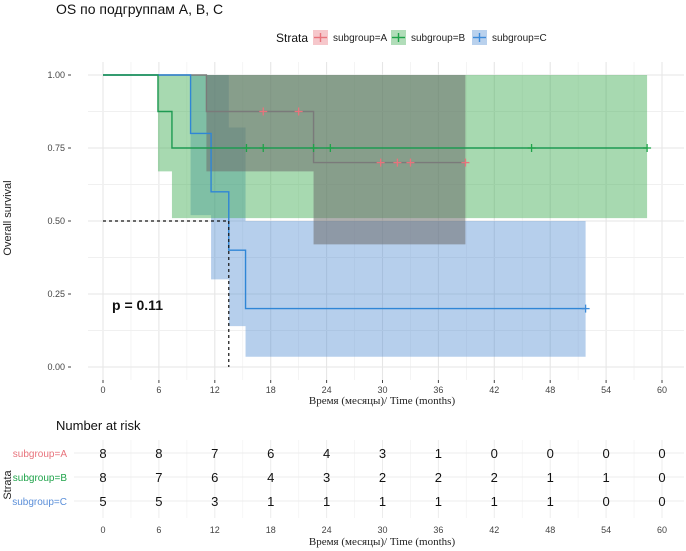 The width and height of the screenshot is (686, 551). I want to click on risk-table-title: Number at risk, so click(98, 425).